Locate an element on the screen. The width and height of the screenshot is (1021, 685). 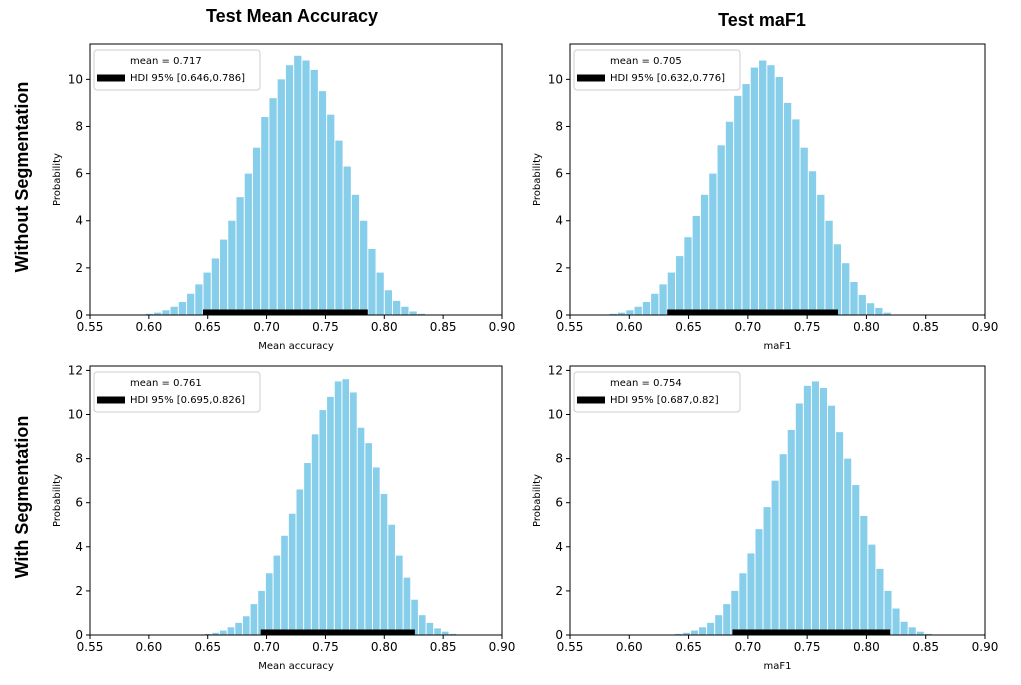
y-tick-label: 10 is located at coordinates (555, 415).